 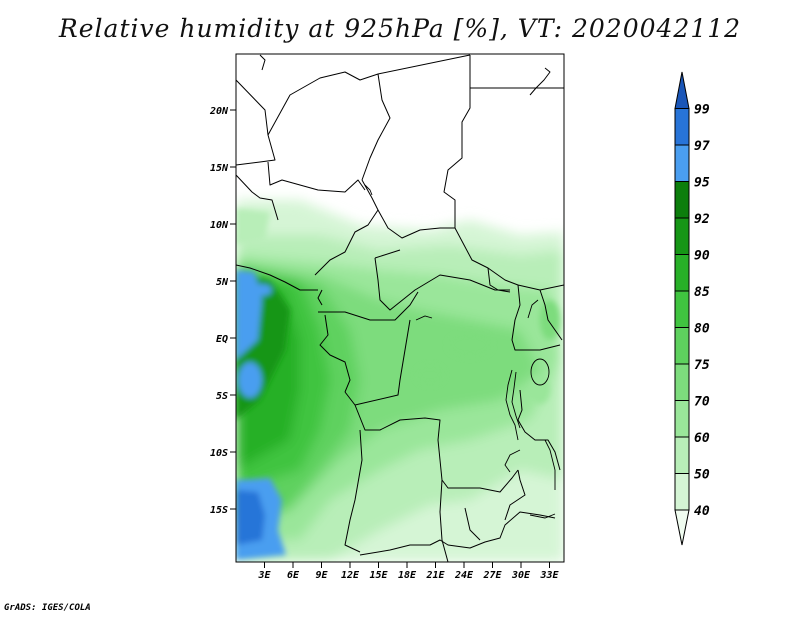 I want to click on lat-label: 15N, so click(x=219, y=168).